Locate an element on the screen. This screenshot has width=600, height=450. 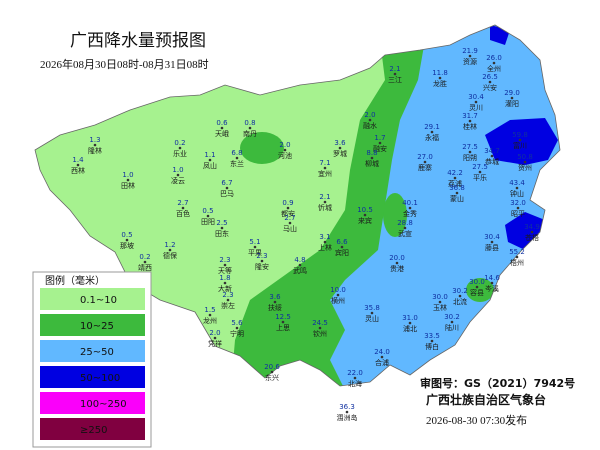
station-name: 藤县 is located at coordinates (492, 247).